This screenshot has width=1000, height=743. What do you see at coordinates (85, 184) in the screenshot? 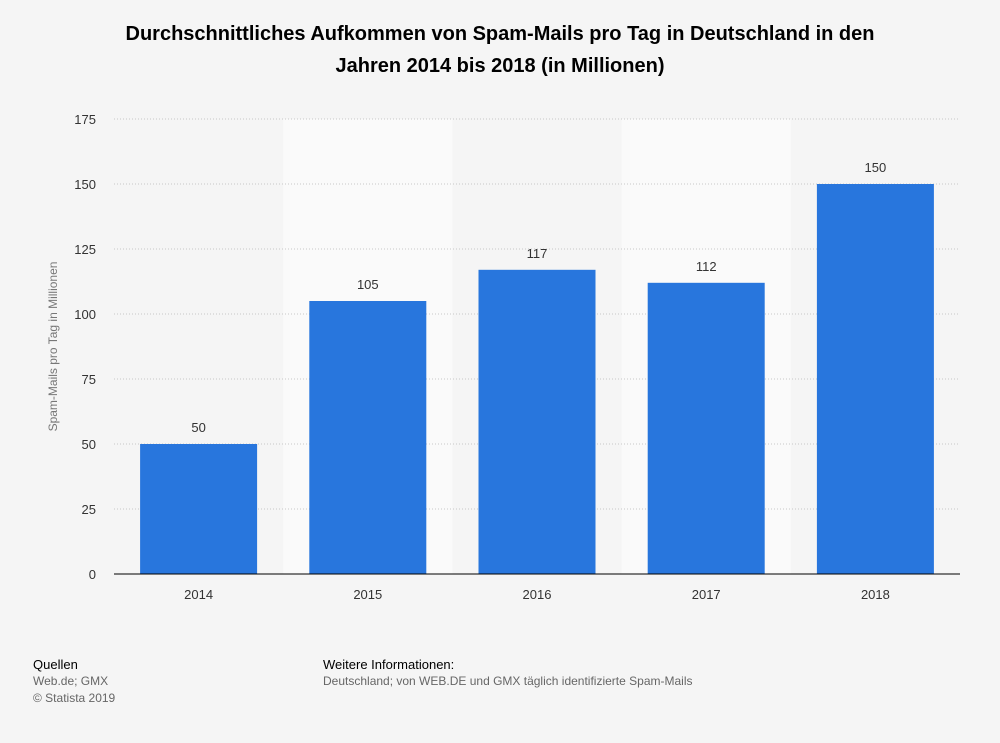
I see `y-tick-label: 150` at bounding box center [85, 184].